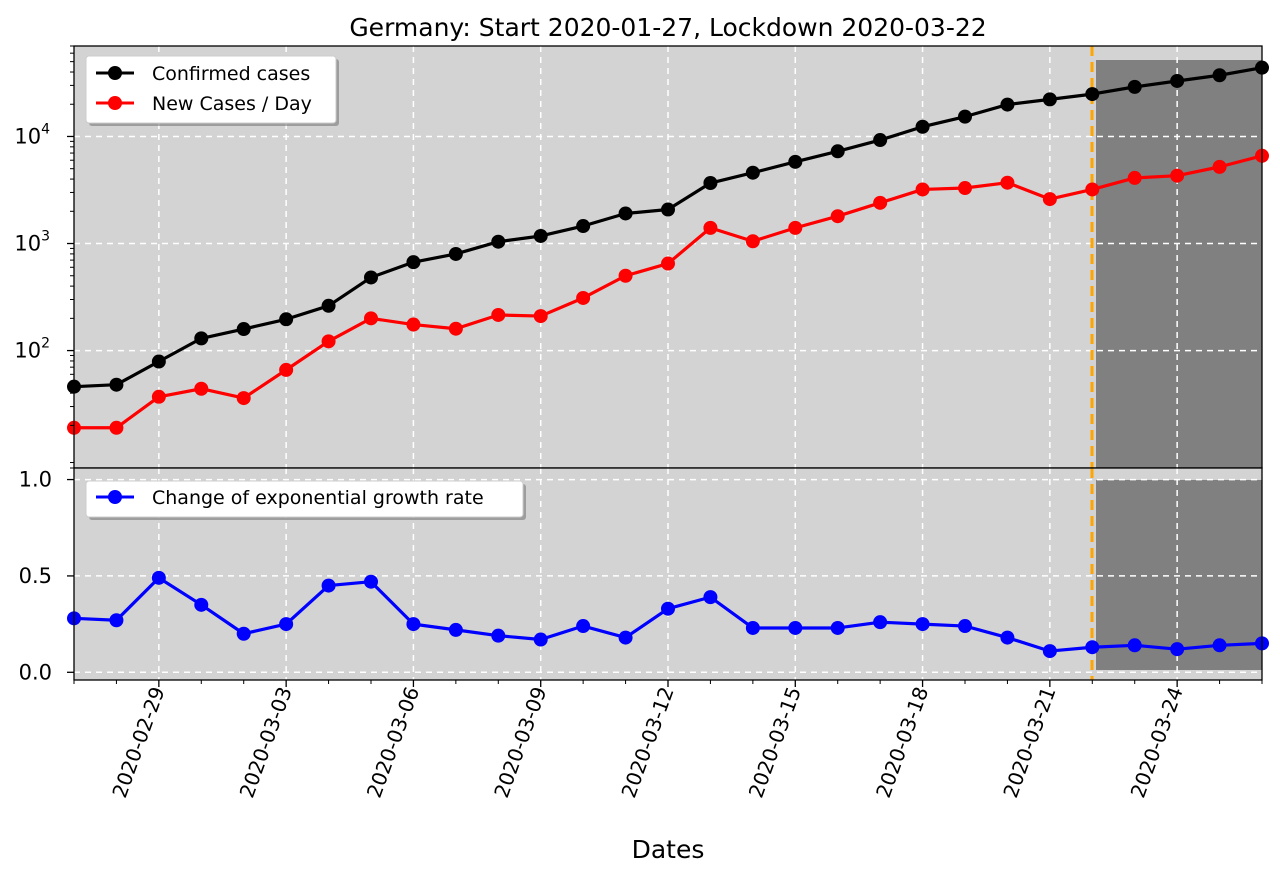 The height and width of the screenshot is (884, 1280). What do you see at coordinates (520, 742) in the screenshot?
I see `x-tick-label: 2020-03-09` at bounding box center [520, 742].